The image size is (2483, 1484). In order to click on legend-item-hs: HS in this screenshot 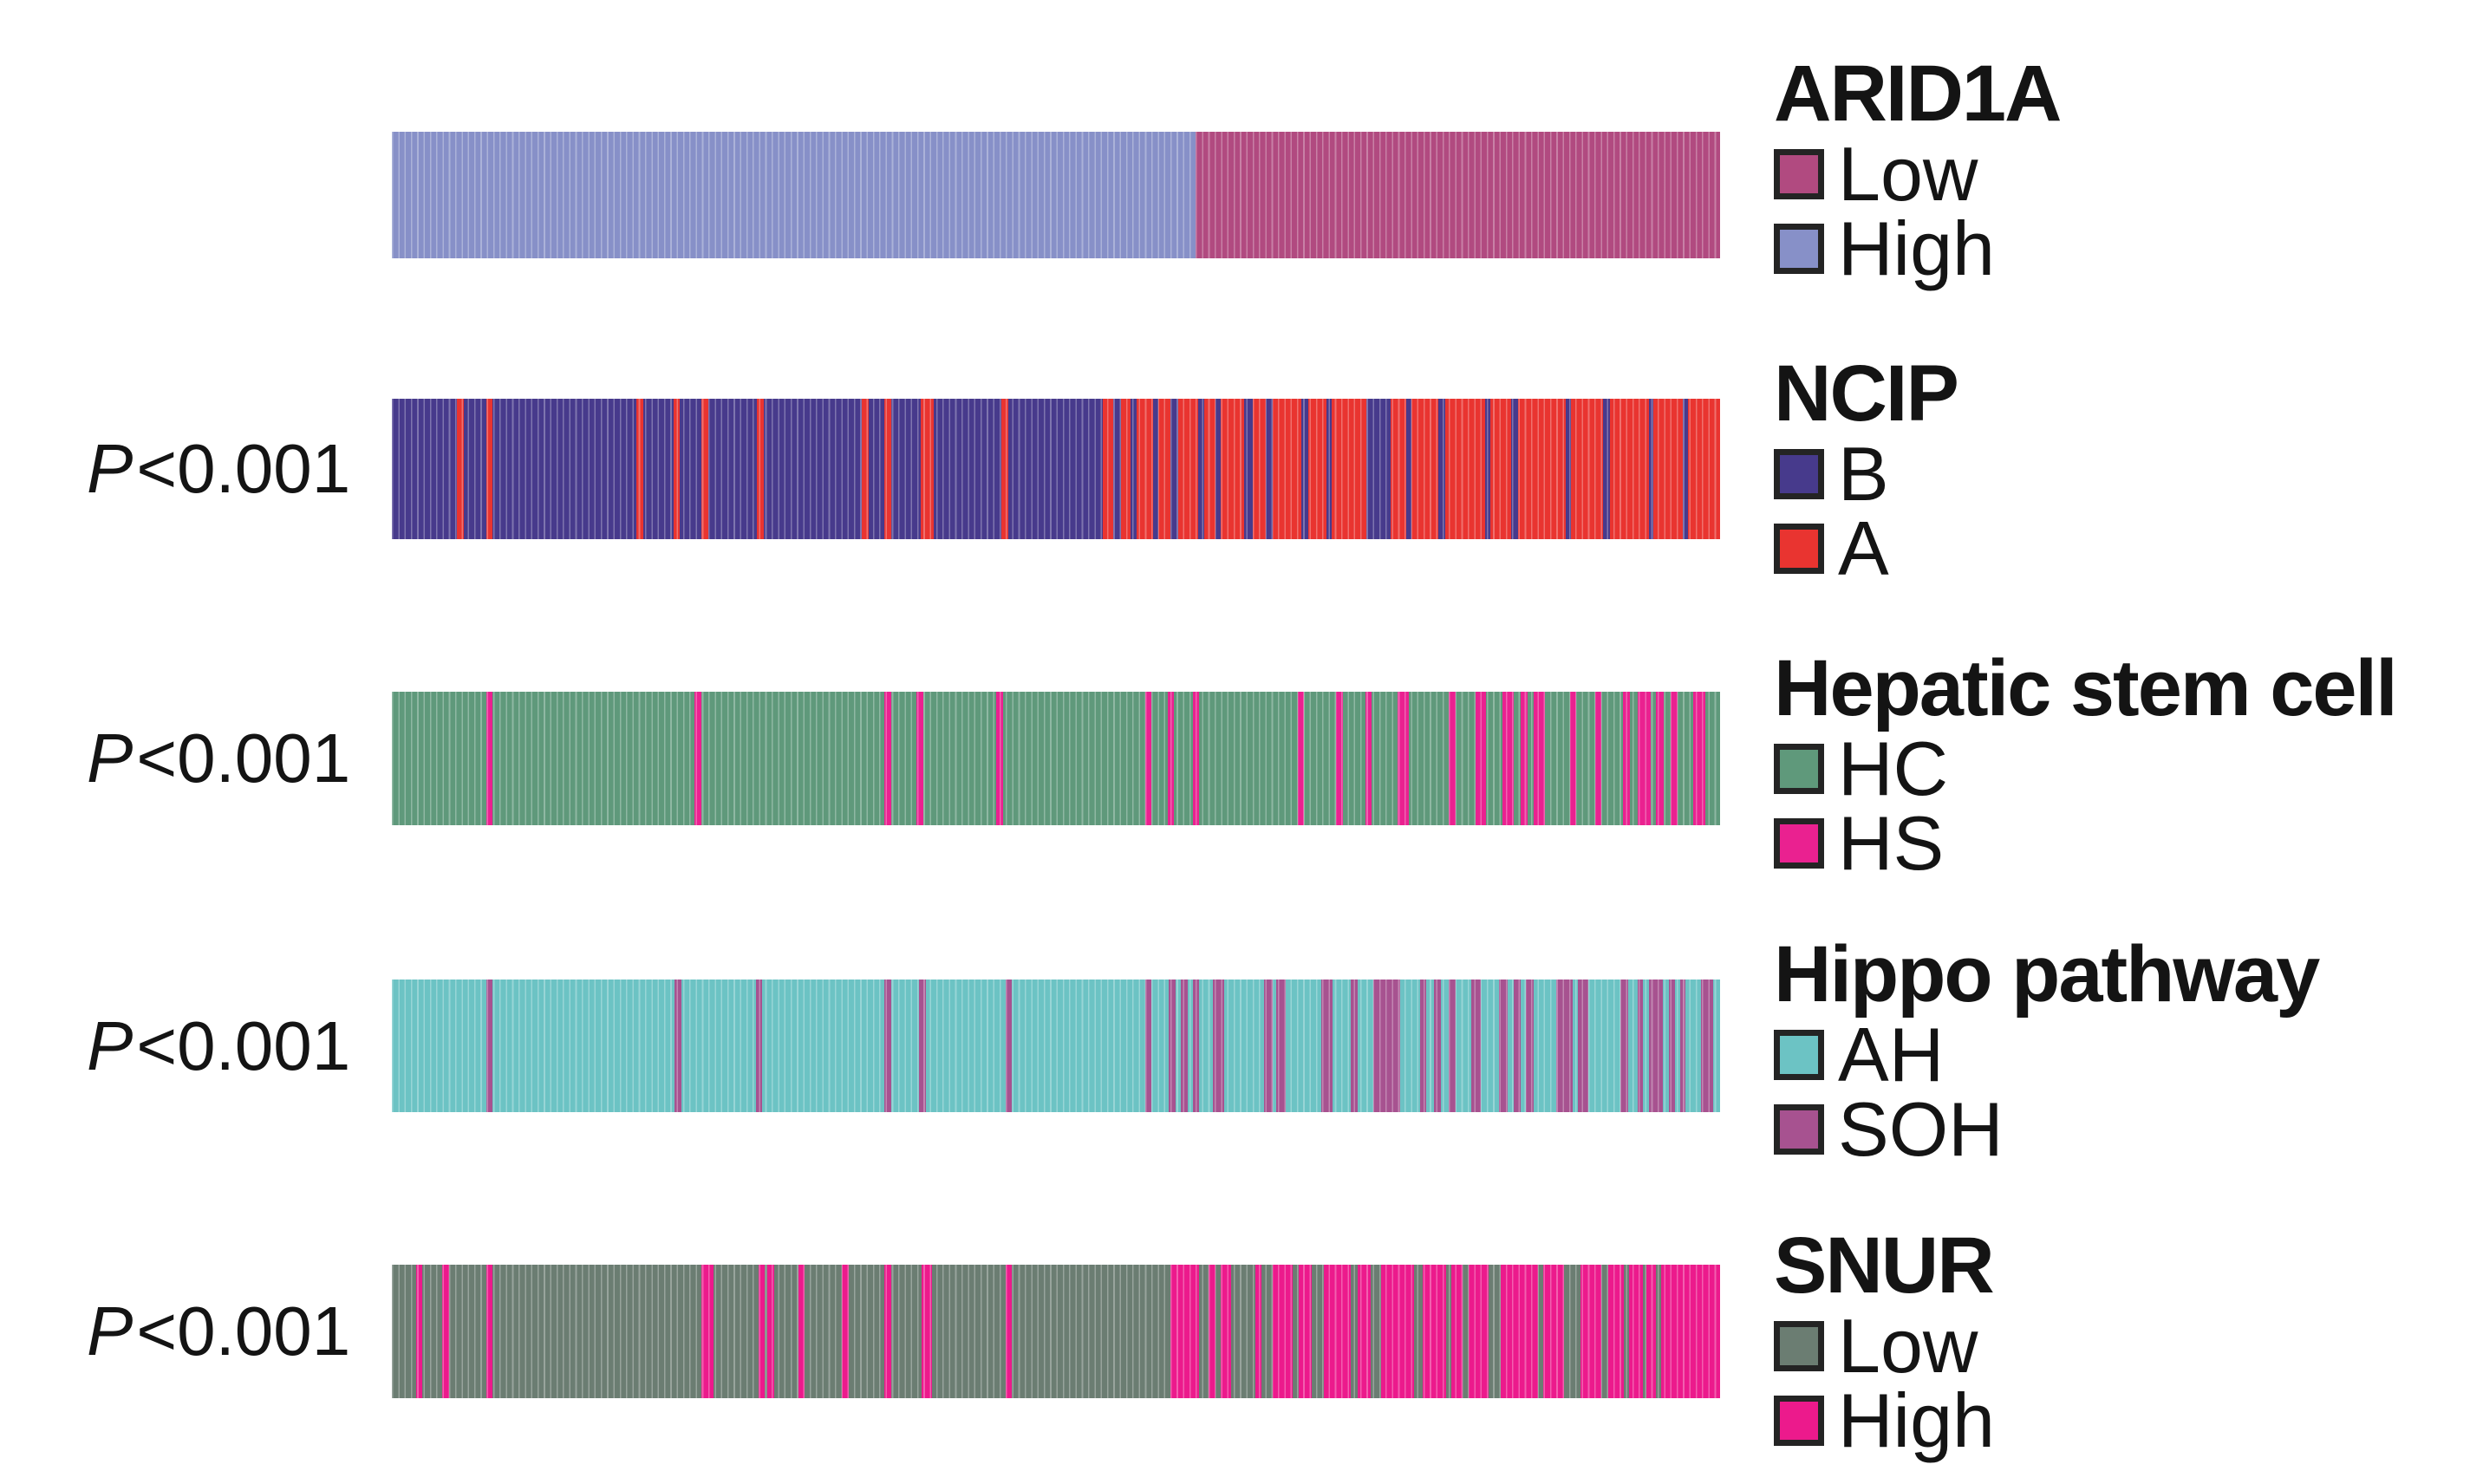, I will do `click(2125, 843)`.